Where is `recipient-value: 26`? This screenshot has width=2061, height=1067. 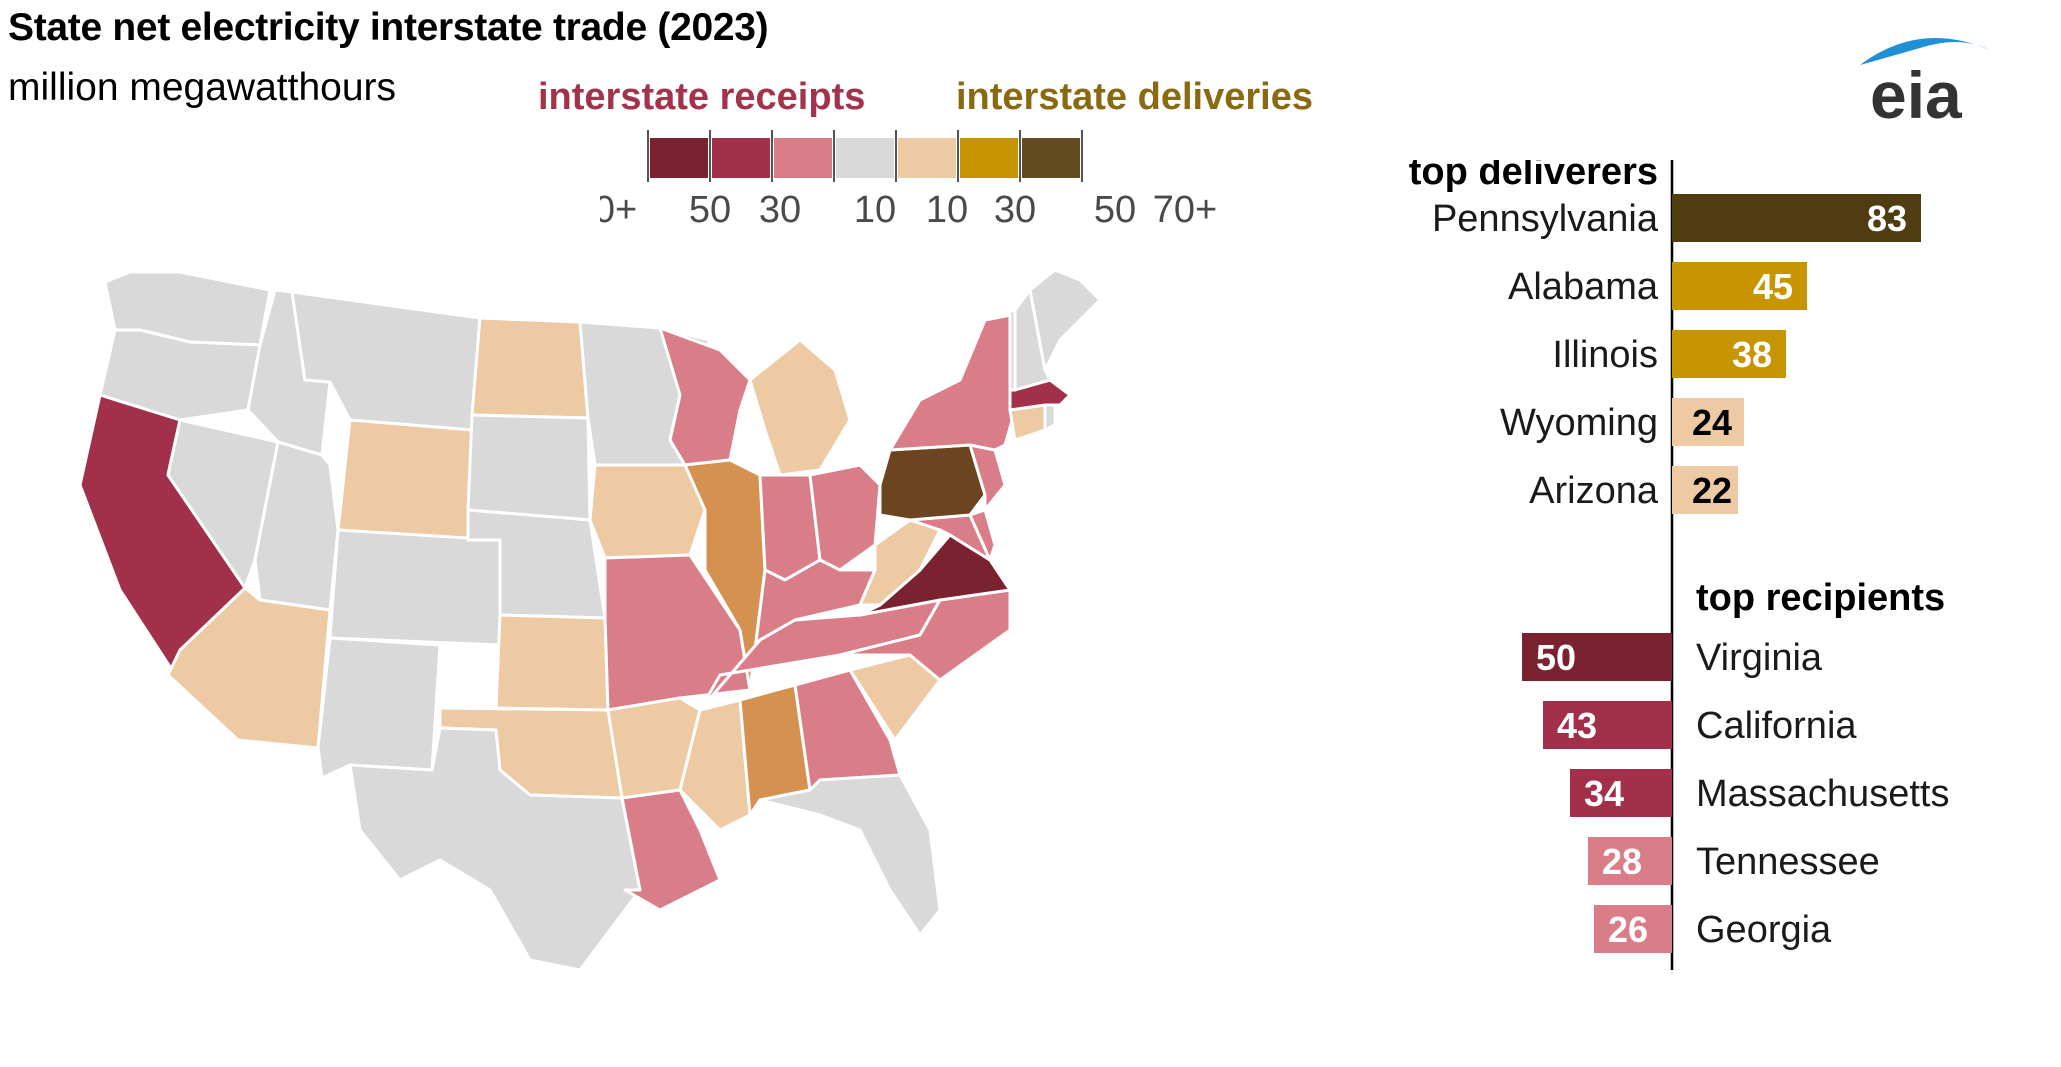 recipient-value: 26 is located at coordinates (1628, 929).